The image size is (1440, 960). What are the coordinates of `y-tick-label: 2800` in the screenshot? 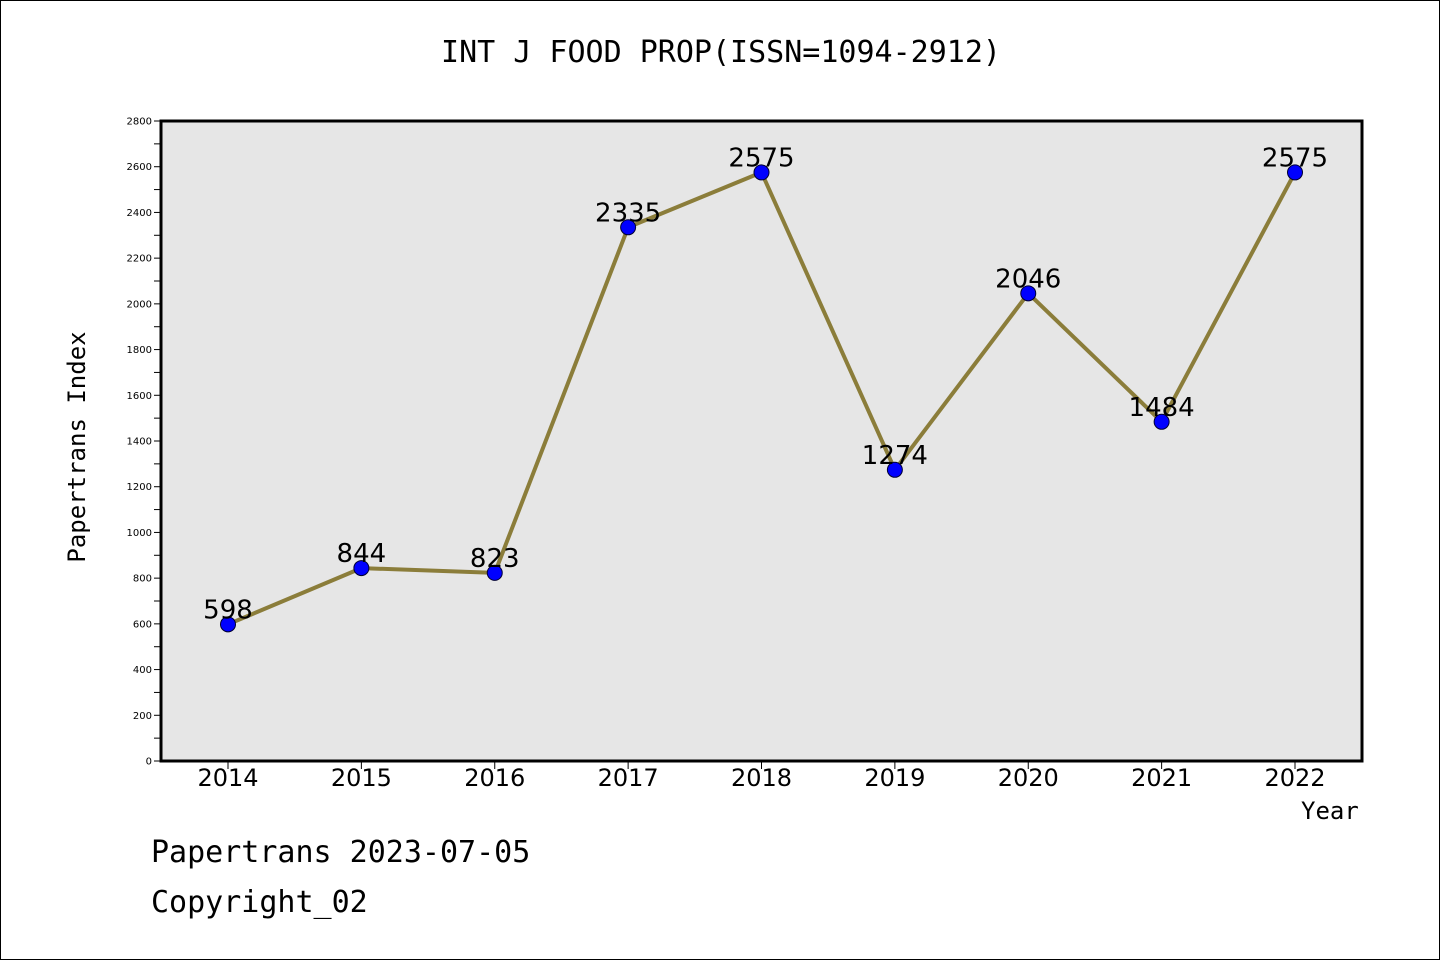 It's located at (139, 122).